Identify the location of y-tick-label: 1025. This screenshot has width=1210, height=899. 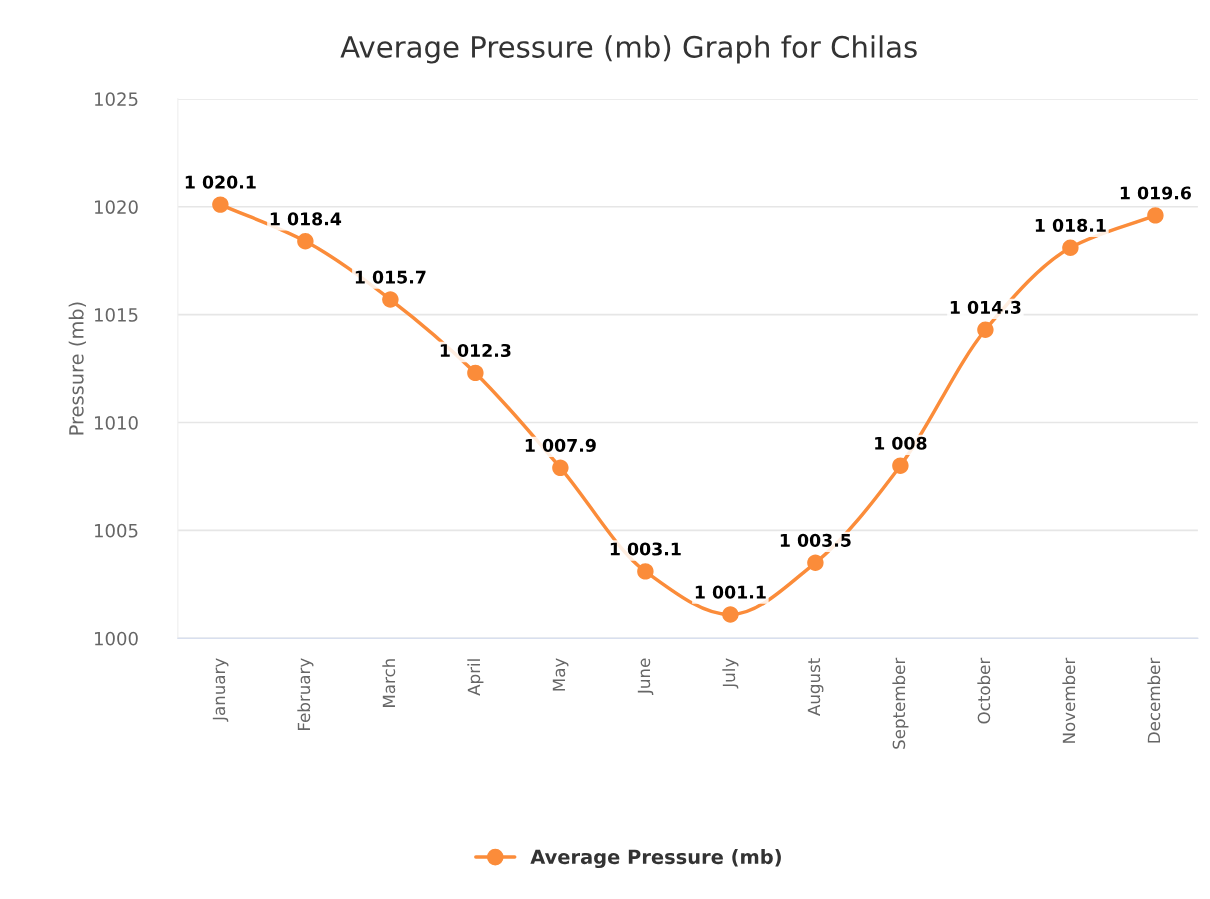
(116, 99).